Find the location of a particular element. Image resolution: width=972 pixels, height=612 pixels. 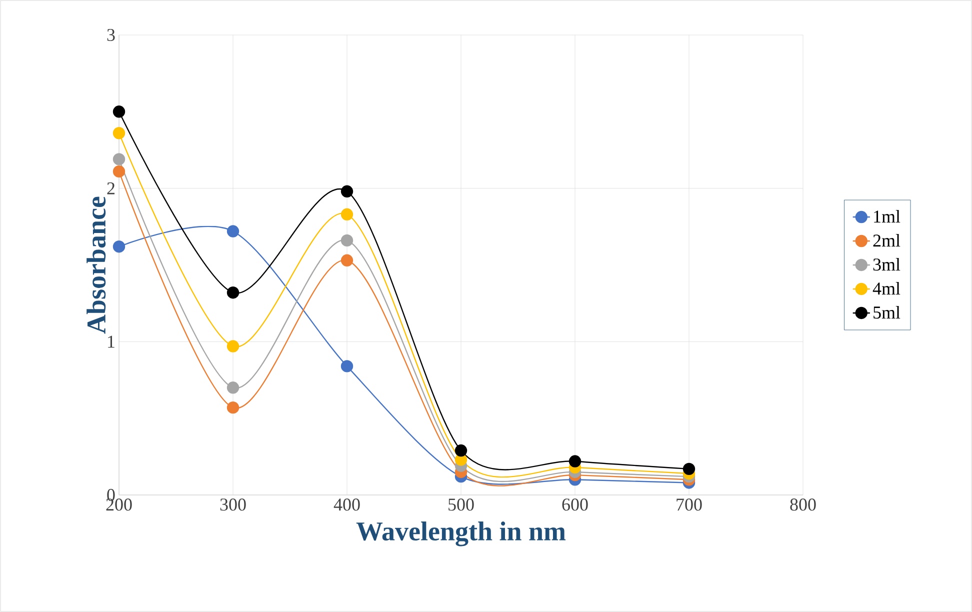

x-tick-label: 700 is located at coordinates (689, 504).